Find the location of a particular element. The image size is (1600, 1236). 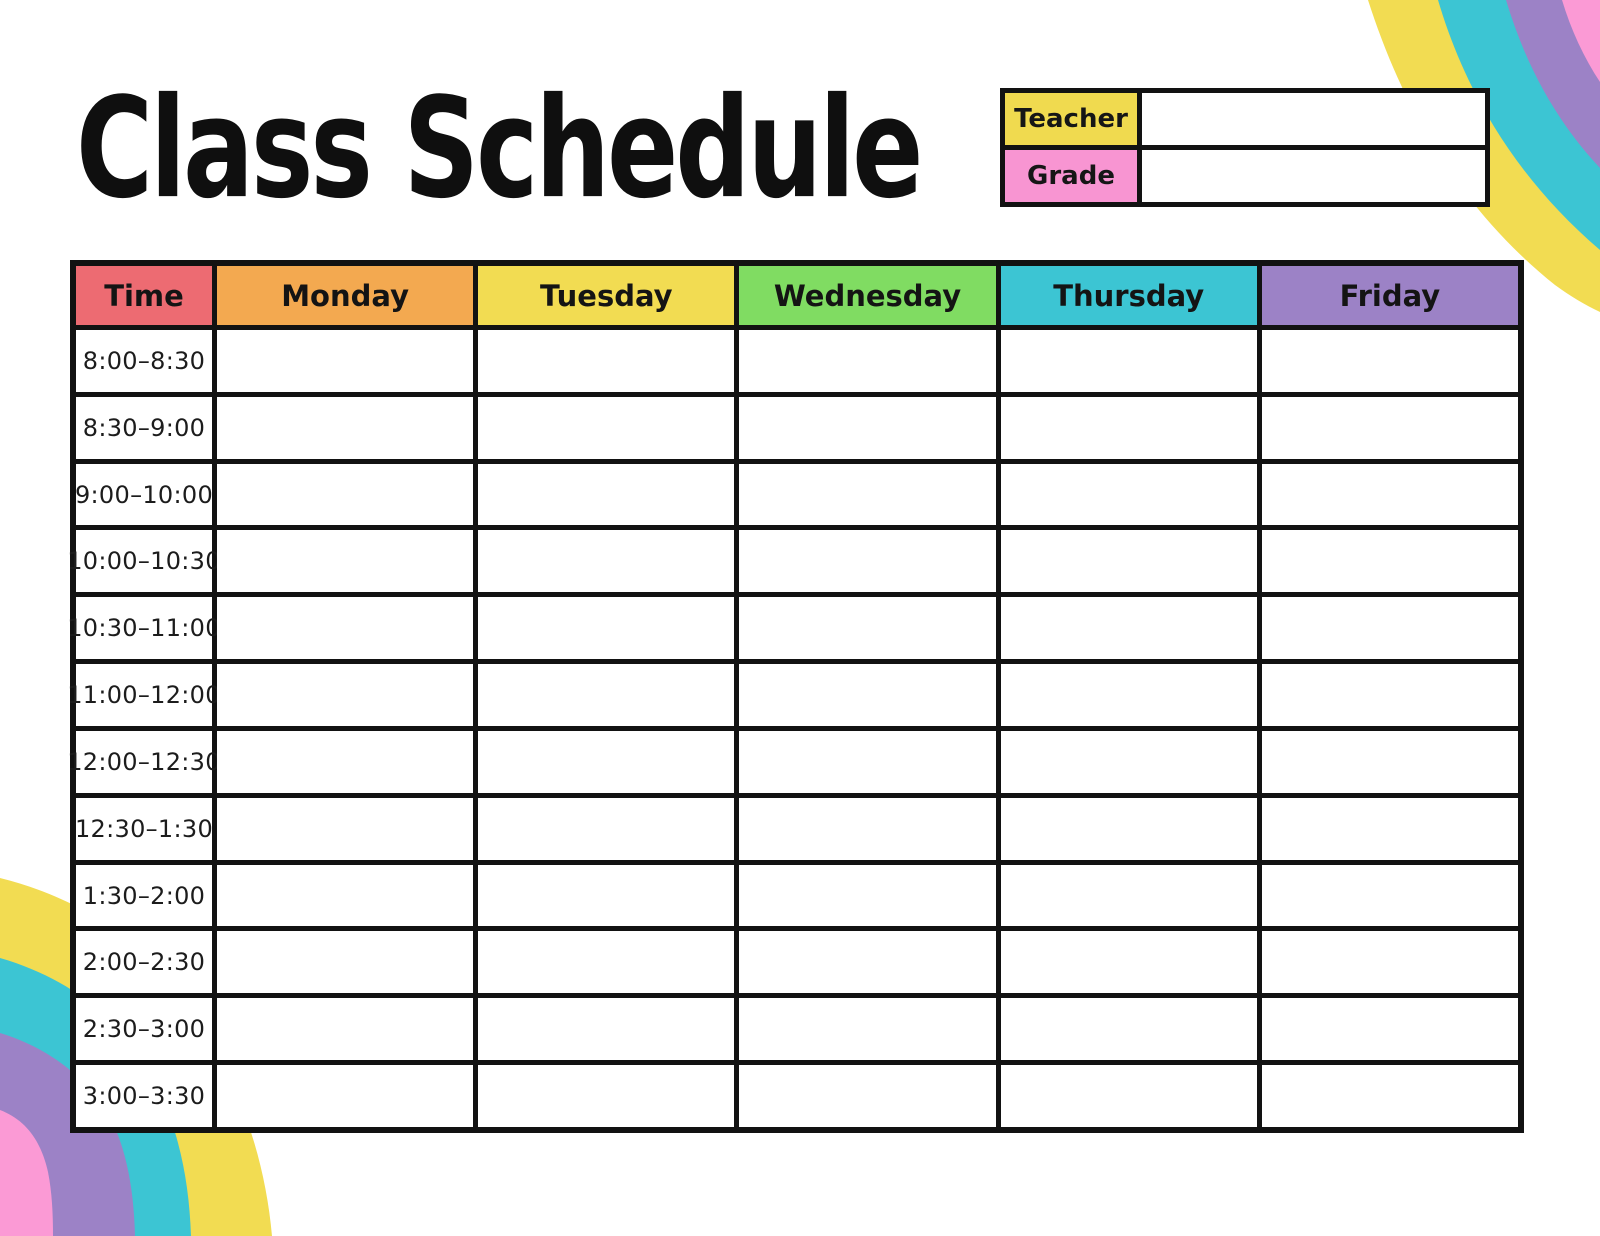

grade-label: Grade is located at coordinates (1073, 176).